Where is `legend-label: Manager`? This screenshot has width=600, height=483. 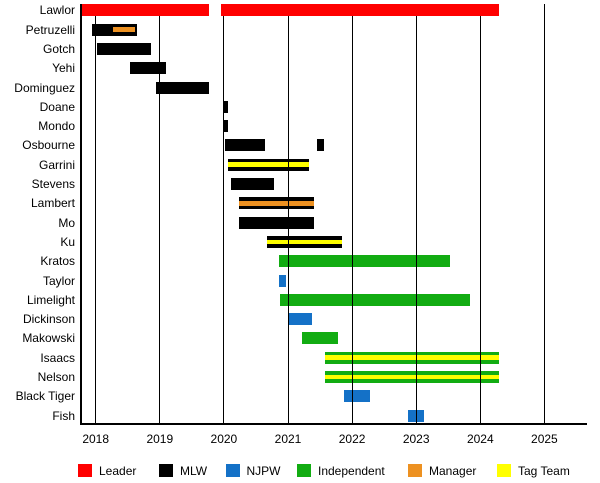
legend-label: Manager is located at coordinates (453, 471).